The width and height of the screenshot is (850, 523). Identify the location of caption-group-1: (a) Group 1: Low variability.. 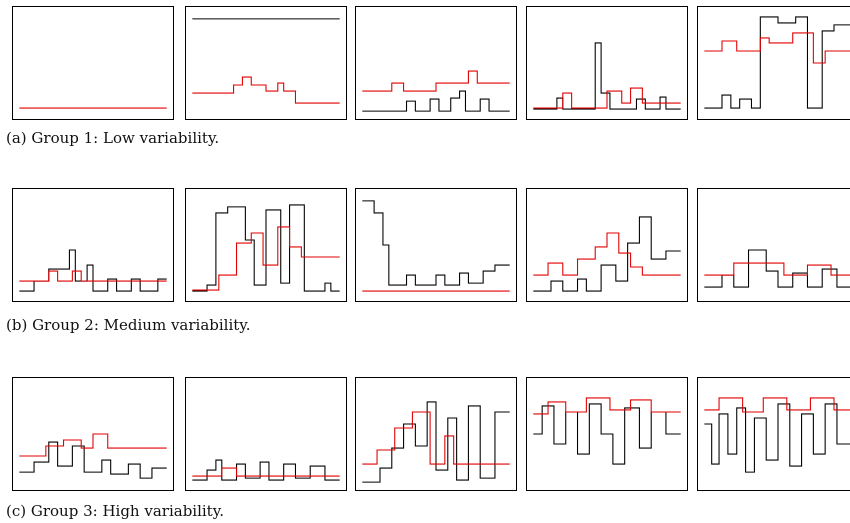
(113, 138).